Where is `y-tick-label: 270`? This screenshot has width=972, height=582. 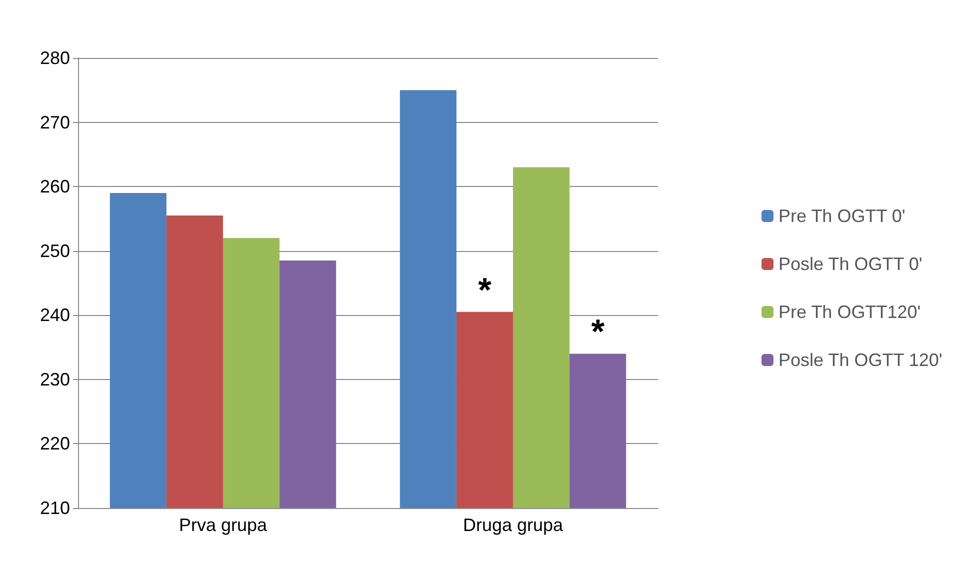
y-tick-label: 270 is located at coordinates (55, 122).